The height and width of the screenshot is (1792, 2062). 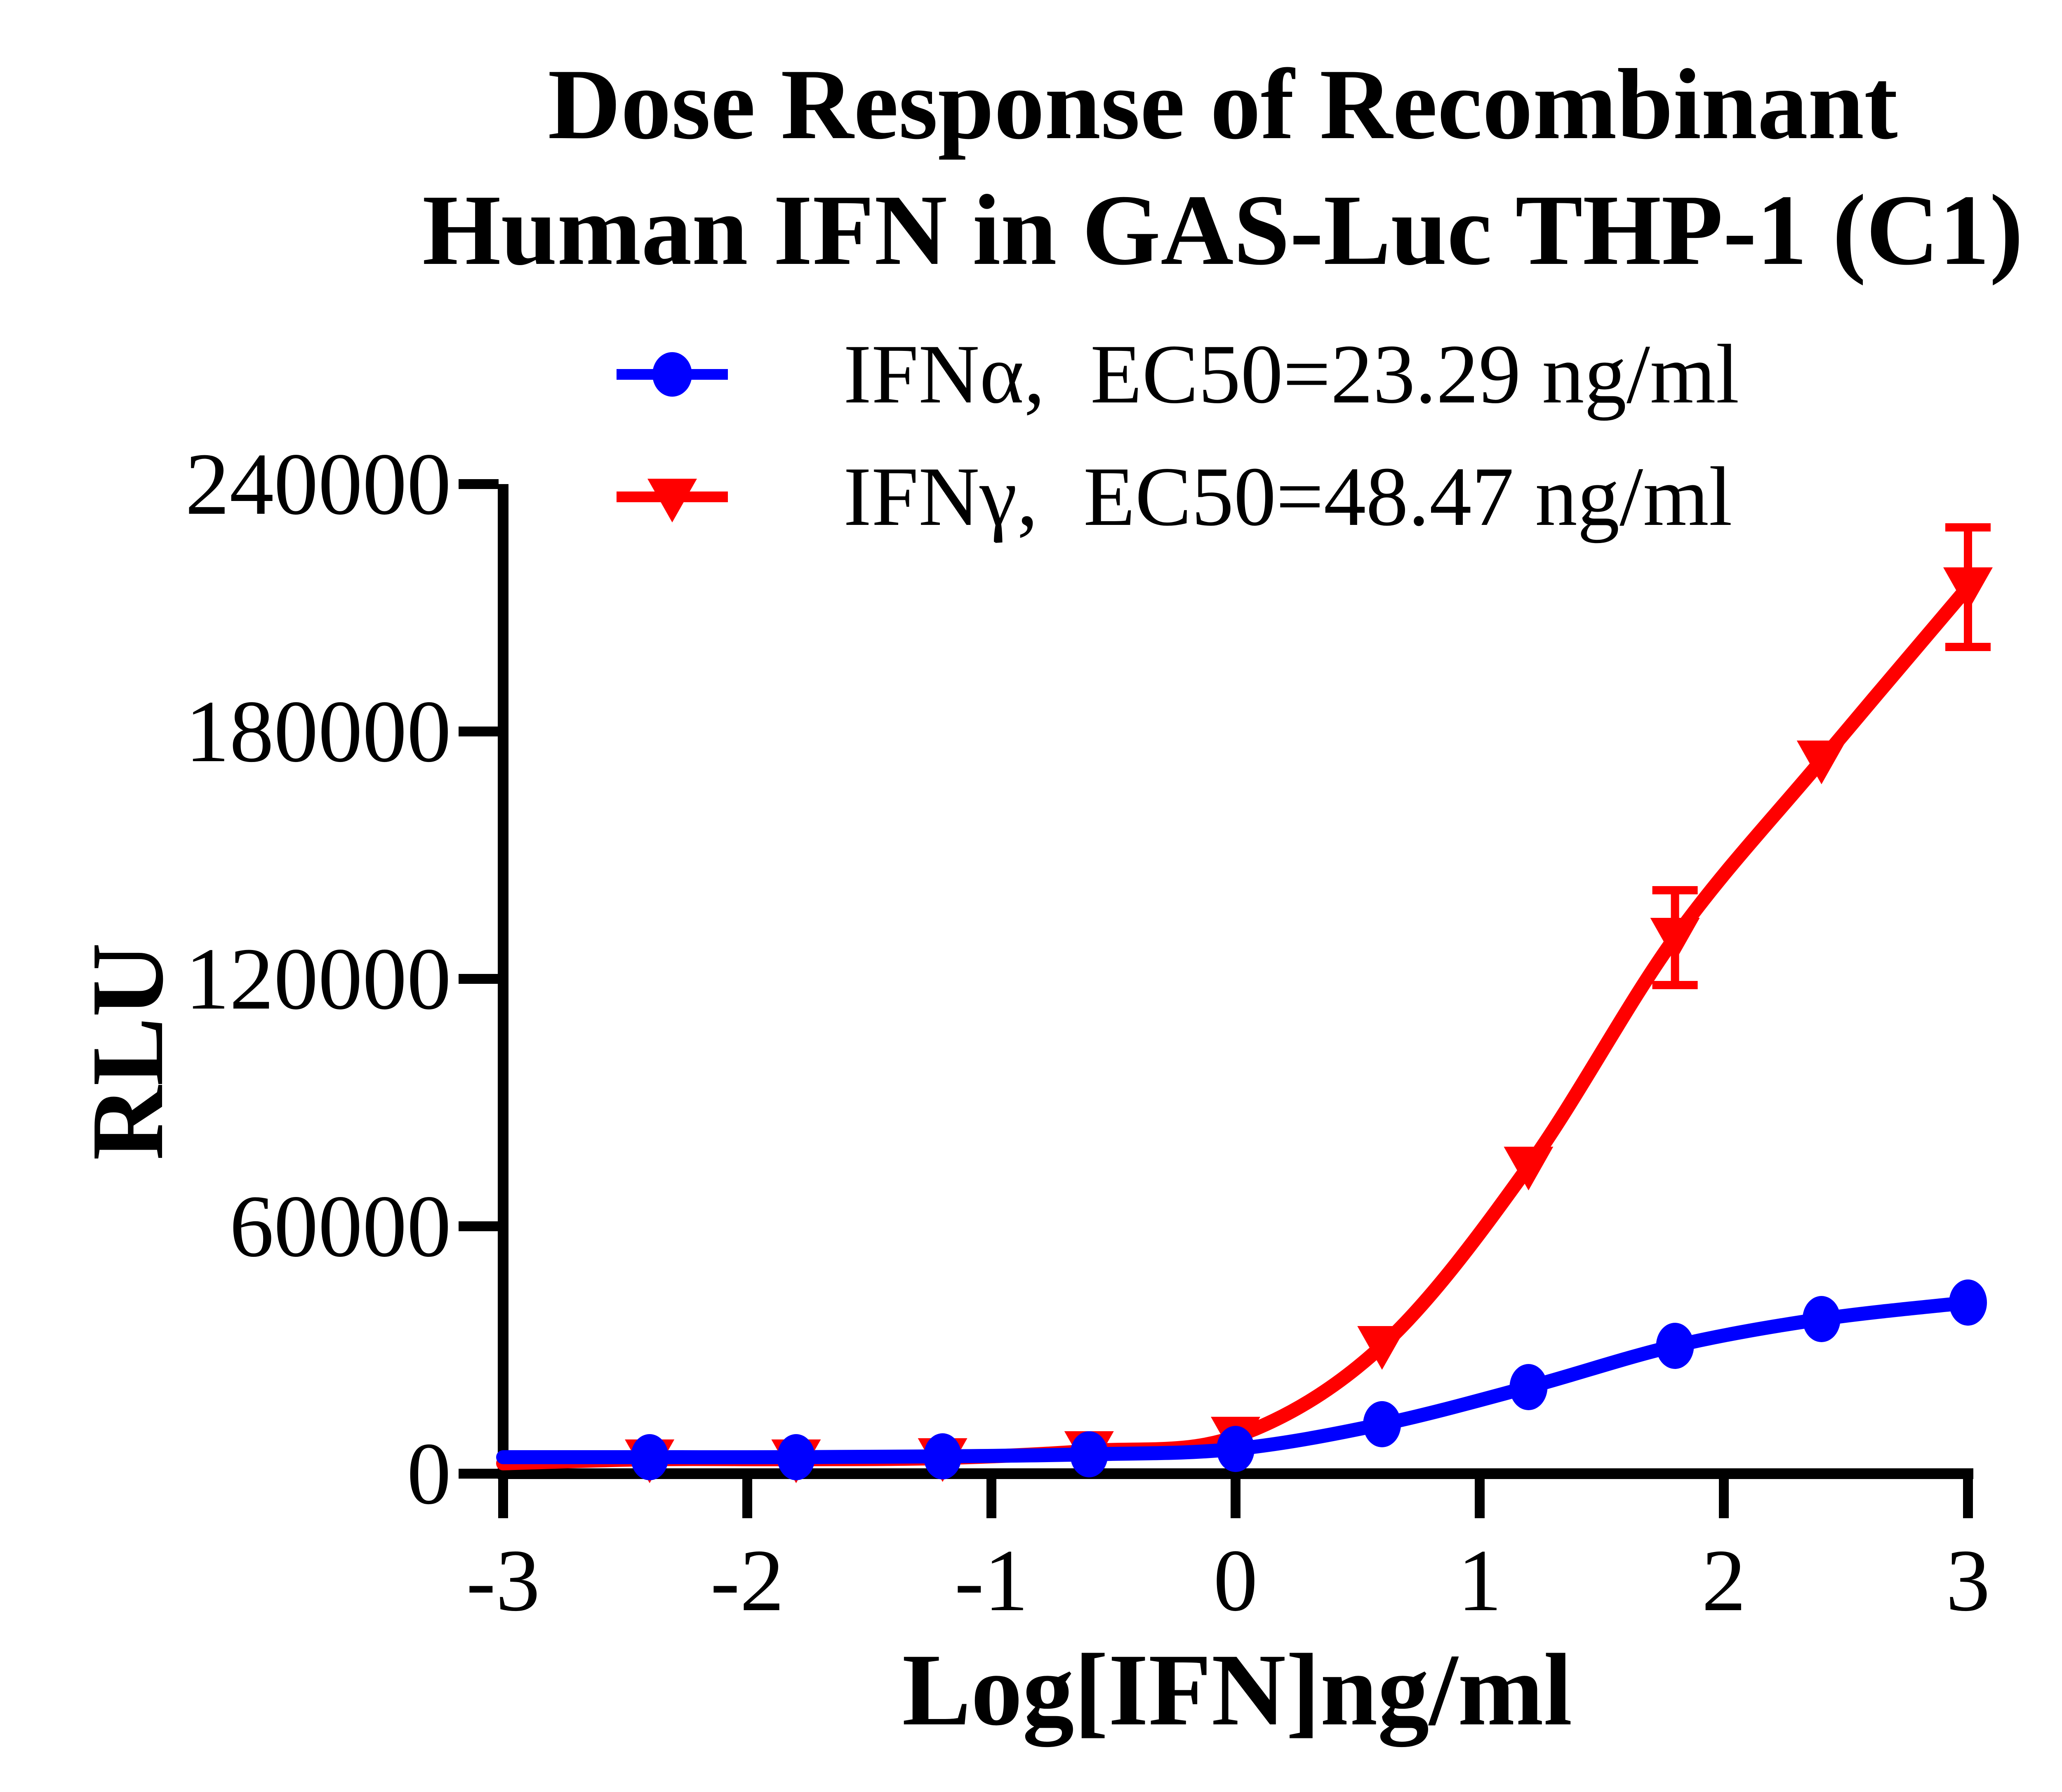 What do you see at coordinates (991, 1580) in the screenshot?
I see `x-tick-label: -1` at bounding box center [991, 1580].